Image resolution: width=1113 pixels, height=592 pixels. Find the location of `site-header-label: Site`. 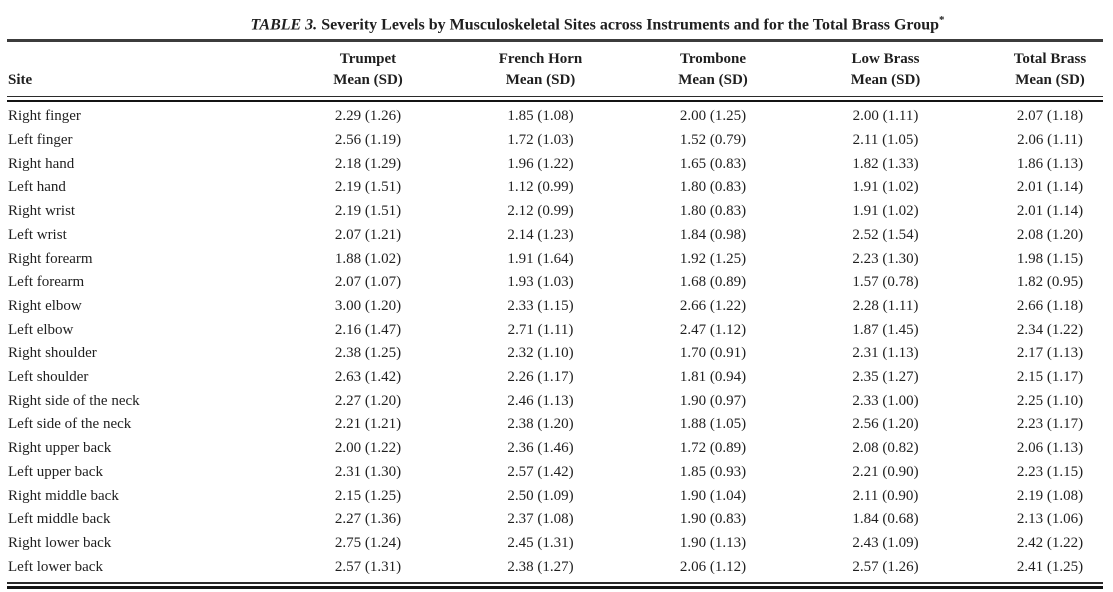

site-header-label: Site is located at coordinates (20, 79).